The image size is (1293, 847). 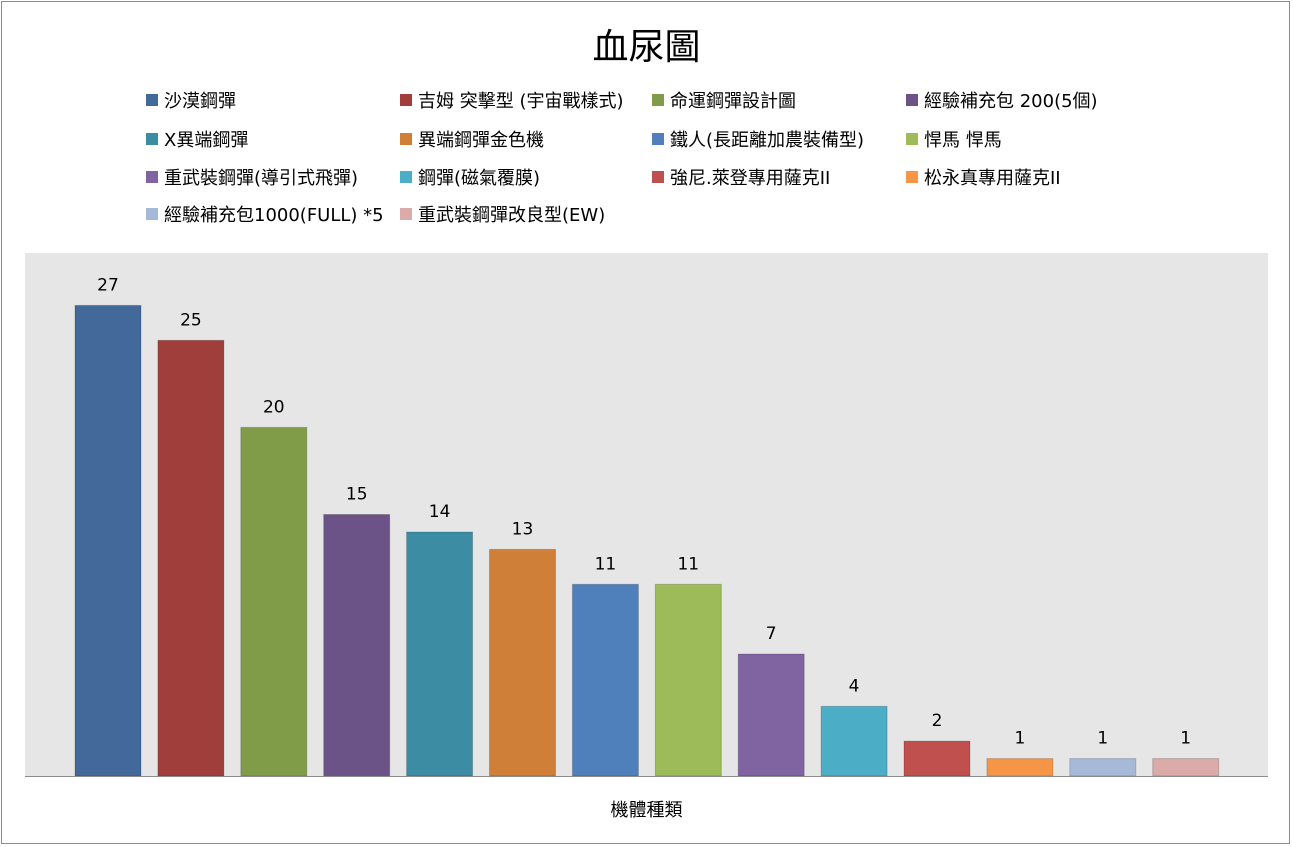 What do you see at coordinates (1102, 739) in the screenshot?
I see `data-label-13: 1` at bounding box center [1102, 739].